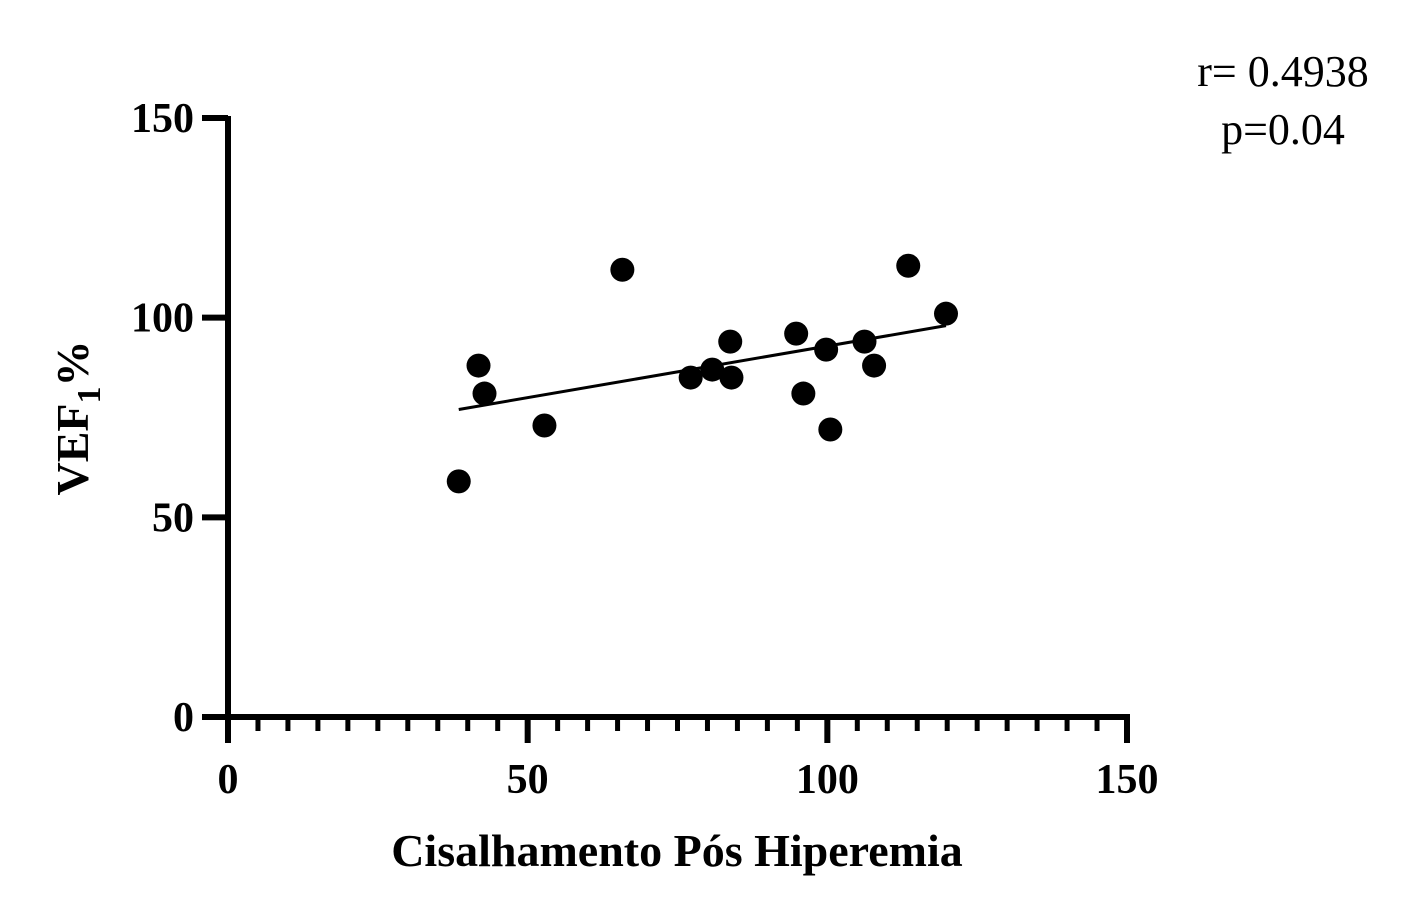 This screenshot has width=1425, height=919. Describe the element at coordinates (162, 319) in the screenshot. I see `y-tick-label-100: 100` at that location.